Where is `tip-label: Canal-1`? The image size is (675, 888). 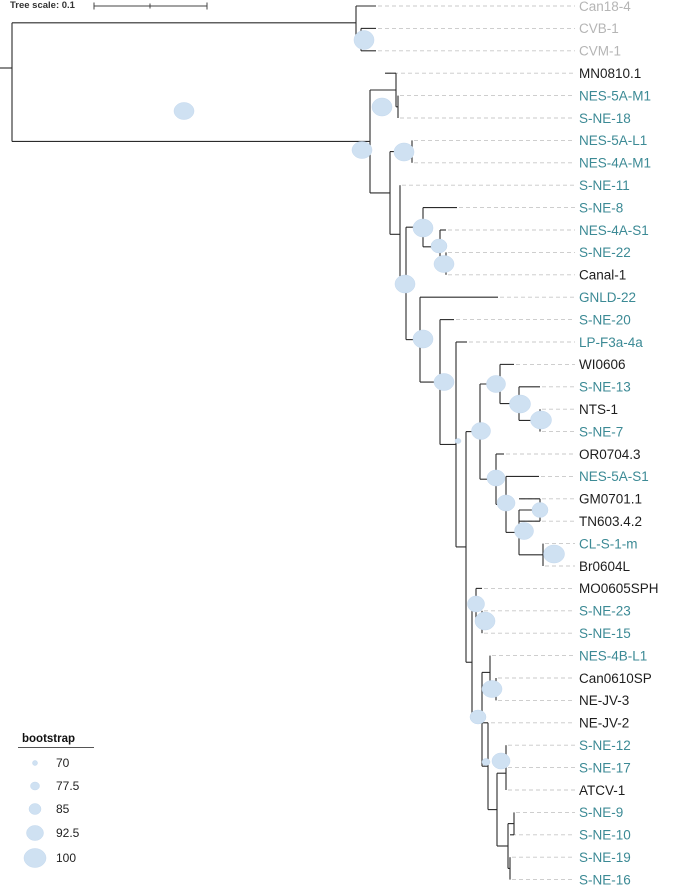
tip-label: Canal-1 is located at coordinates (602, 275).